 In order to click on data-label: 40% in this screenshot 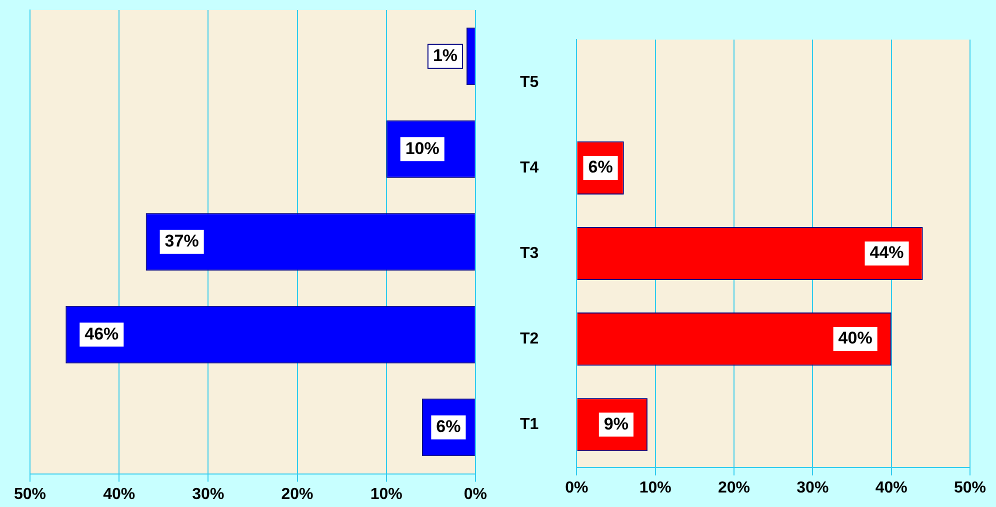, I will do `click(855, 338)`.